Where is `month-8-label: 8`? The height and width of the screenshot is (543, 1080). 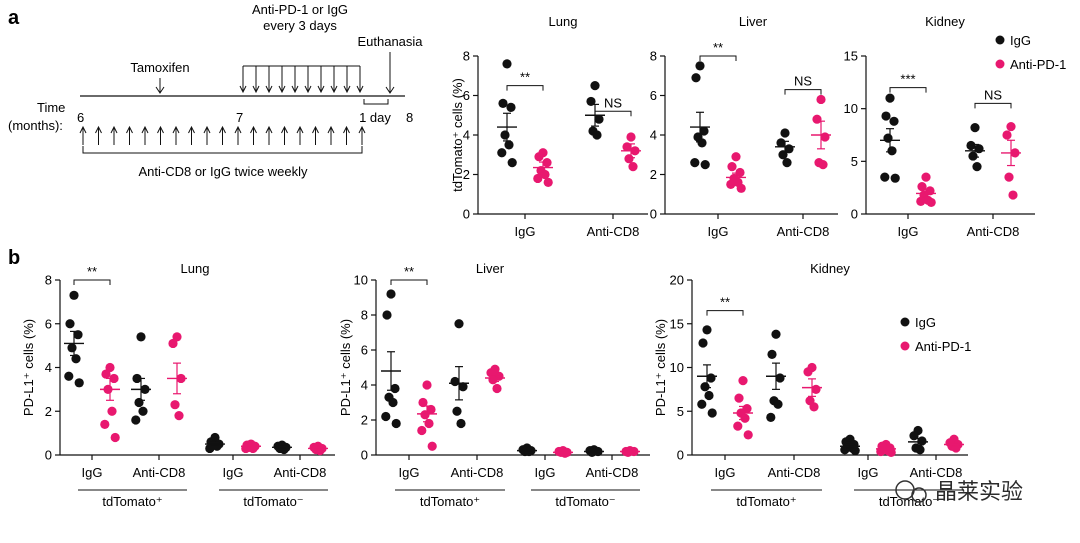
month-8-label: 8 is located at coordinates (409, 117).